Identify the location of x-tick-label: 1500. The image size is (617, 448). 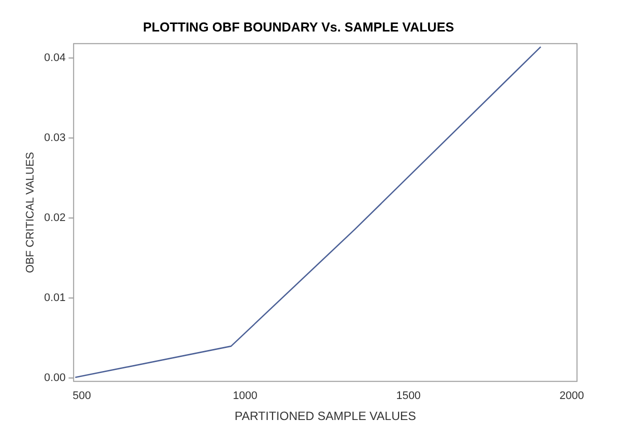
(408, 396).